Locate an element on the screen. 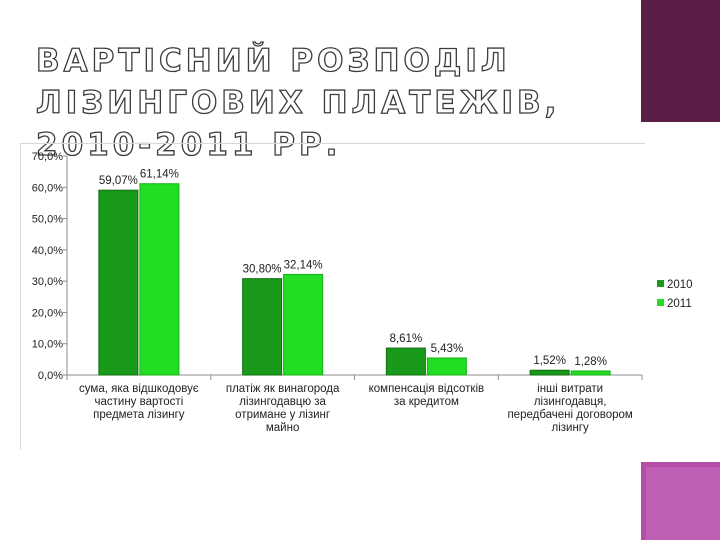  y-tick-label: 30,0% is located at coordinates (47, 282).